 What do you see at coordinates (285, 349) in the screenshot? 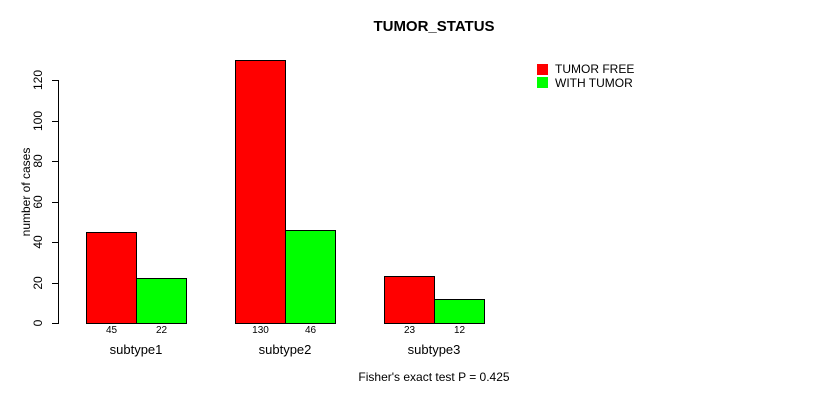
I see `category-label: subtype2` at bounding box center [285, 349].